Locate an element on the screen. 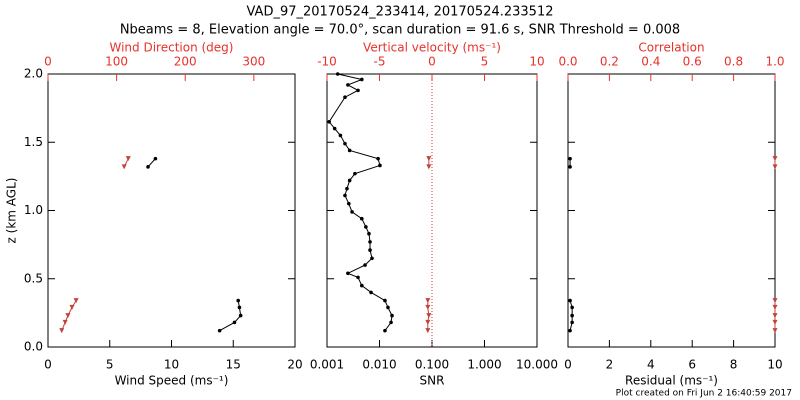 This screenshot has width=800, height=400. footer: Plot created on Fri Jun 2 16:40:59 2017 is located at coordinates (704, 394).